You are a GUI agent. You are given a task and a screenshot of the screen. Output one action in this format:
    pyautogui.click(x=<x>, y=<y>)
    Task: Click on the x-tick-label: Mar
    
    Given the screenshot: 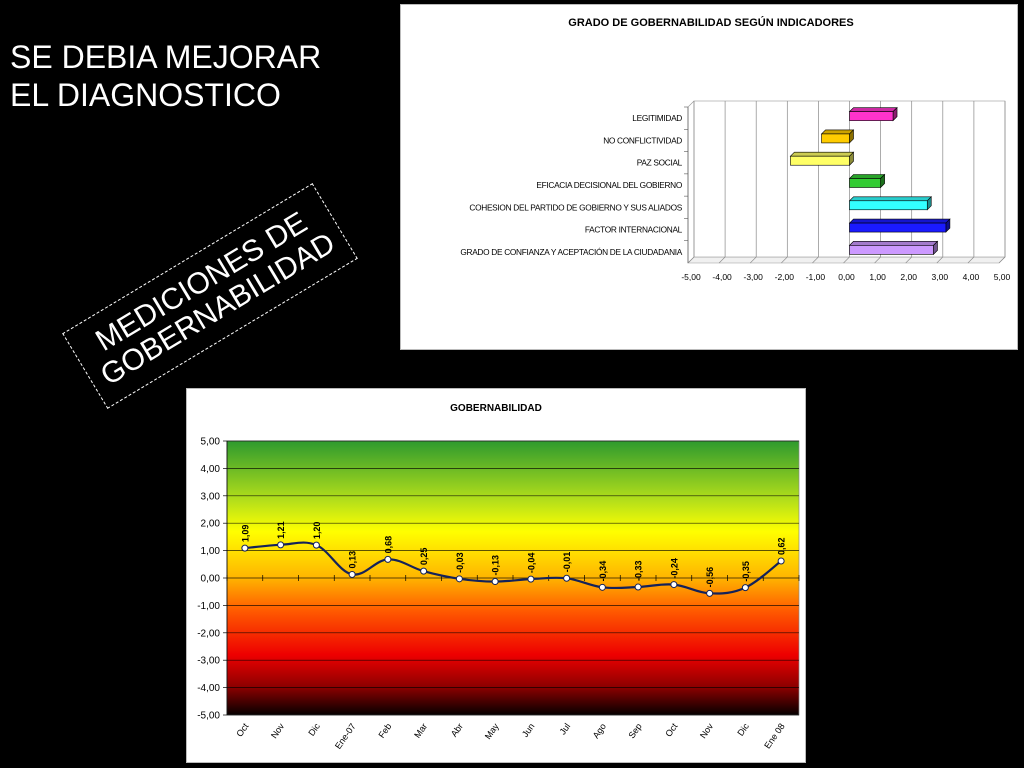 What is the action you would take?
    pyautogui.click(x=420, y=730)
    